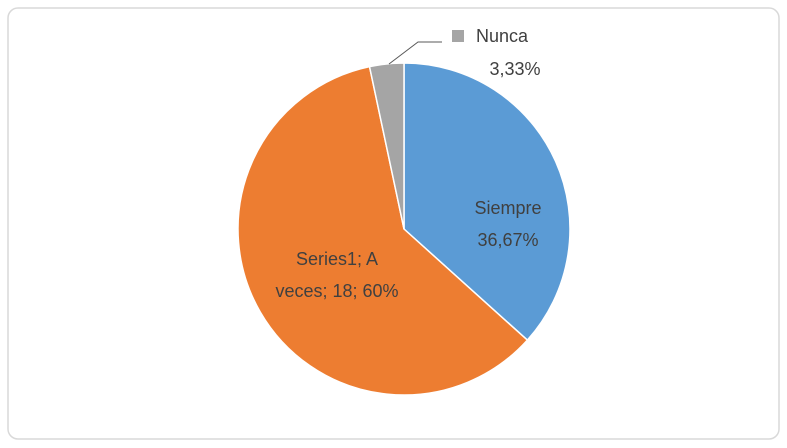 This screenshot has width=787, height=448. What do you see at coordinates (342, 291) in the screenshot?
I see `label-part: 18` at bounding box center [342, 291].